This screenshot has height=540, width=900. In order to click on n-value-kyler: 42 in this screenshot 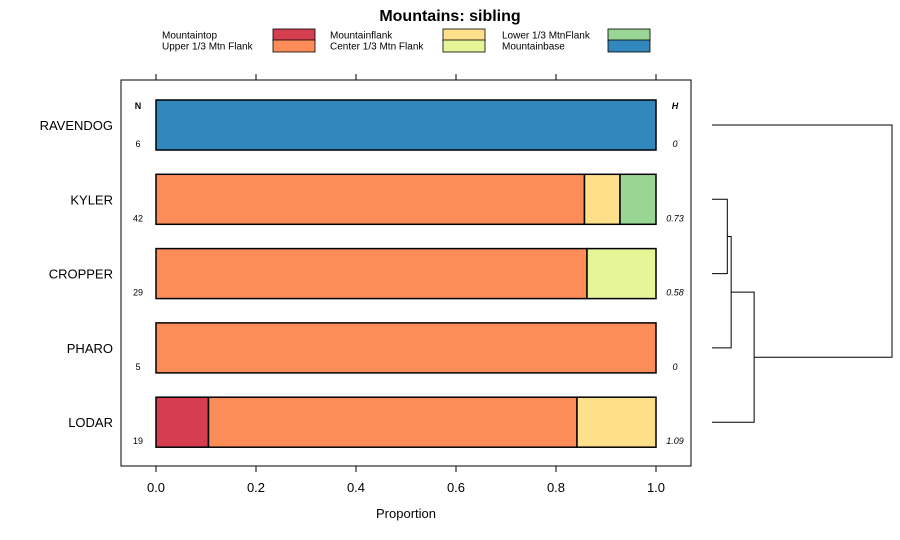, I will do `click(138, 218)`.